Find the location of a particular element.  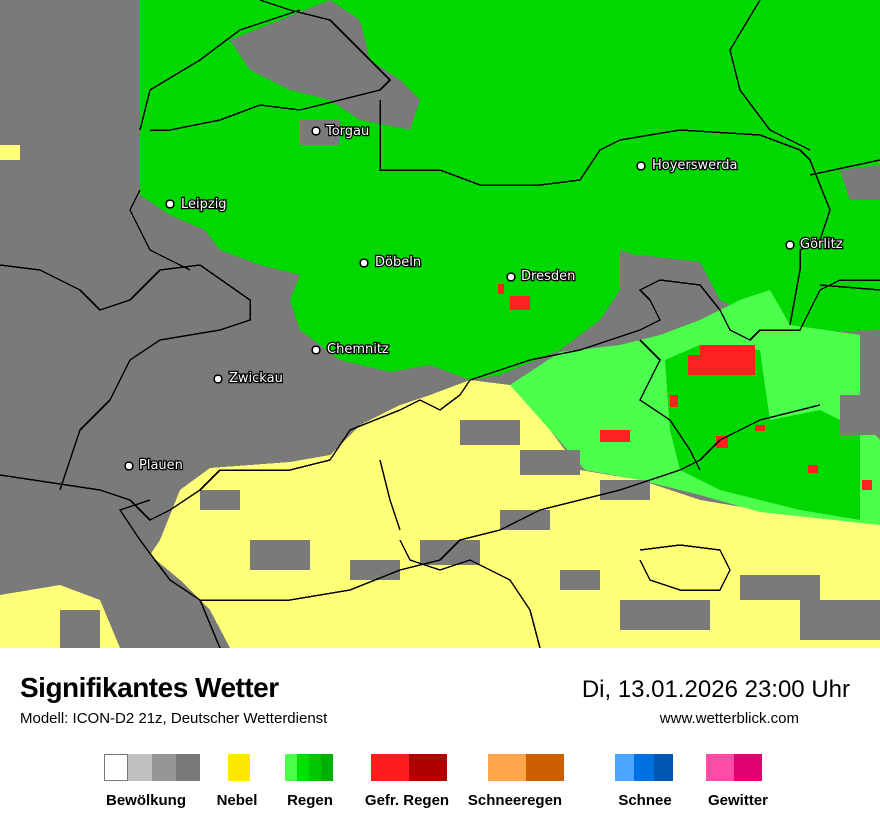

city-chemnitz: Chemnitz is located at coordinates (350, 349).